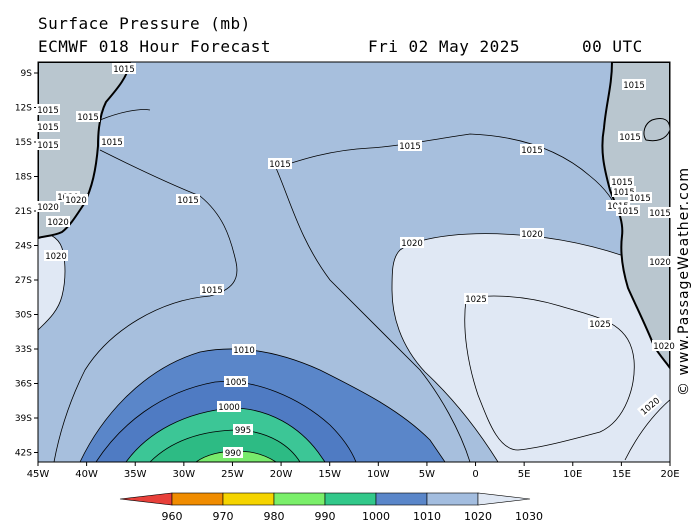 The width and height of the screenshot is (700, 525). Describe the element at coordinates (353, 471) in the screenshot. I see `longitude-axis: 45W 40W 35W 30W 25W 20W 15W 10W 5W 0 5E 10E 15E 20E` at that location.